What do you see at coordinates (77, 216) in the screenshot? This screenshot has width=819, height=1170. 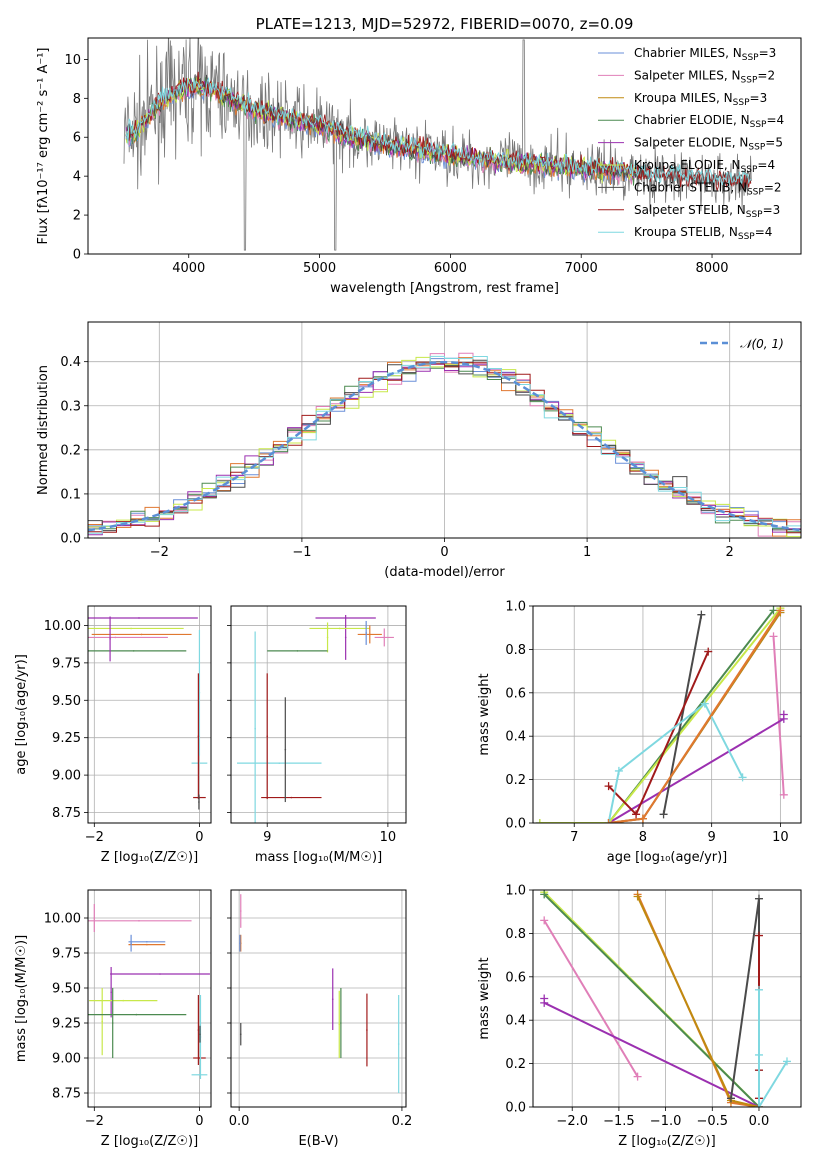 I see `y-tick-label: 2` at bounding box center [77, 216].